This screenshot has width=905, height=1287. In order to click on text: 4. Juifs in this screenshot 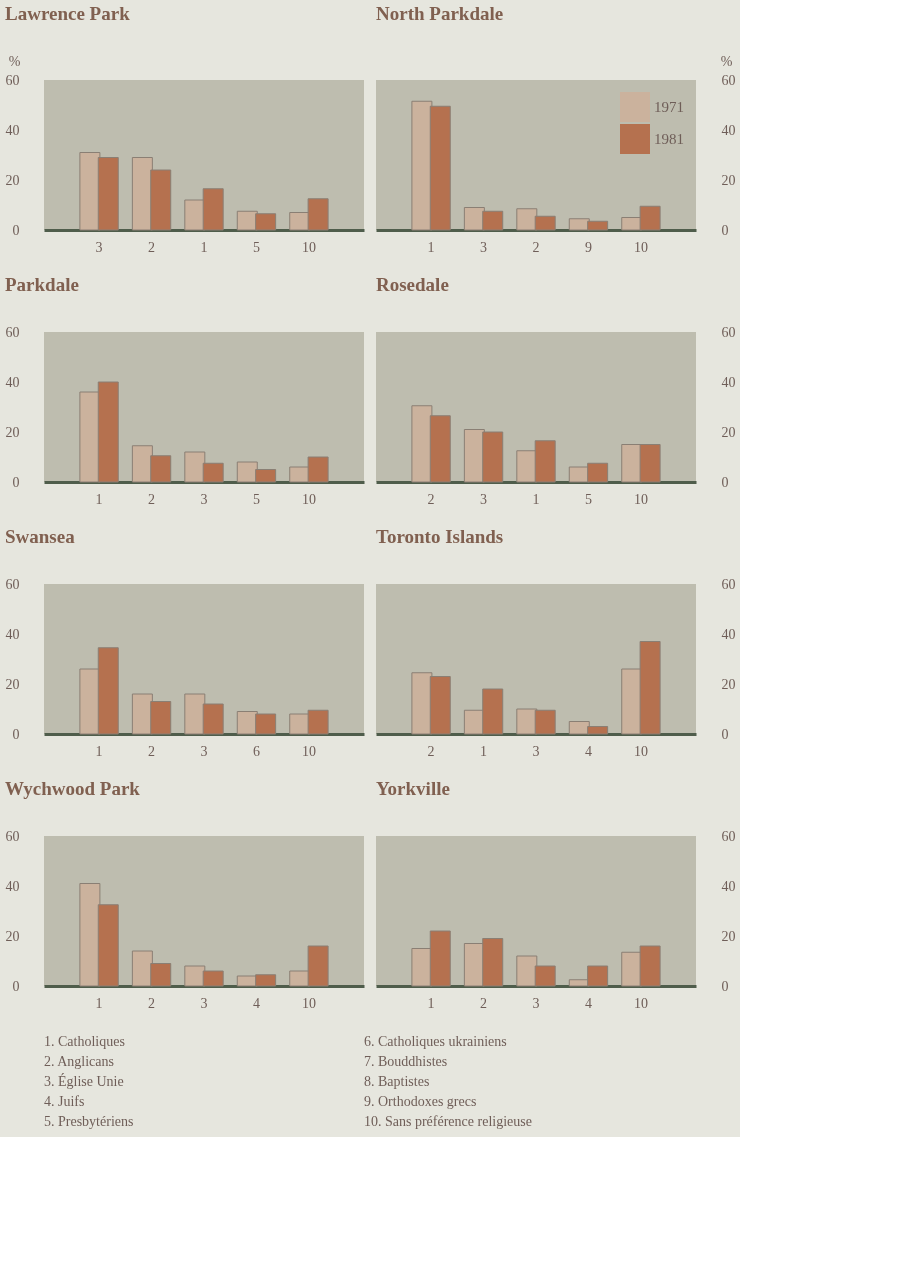, I will do `click(64, 1101)`.